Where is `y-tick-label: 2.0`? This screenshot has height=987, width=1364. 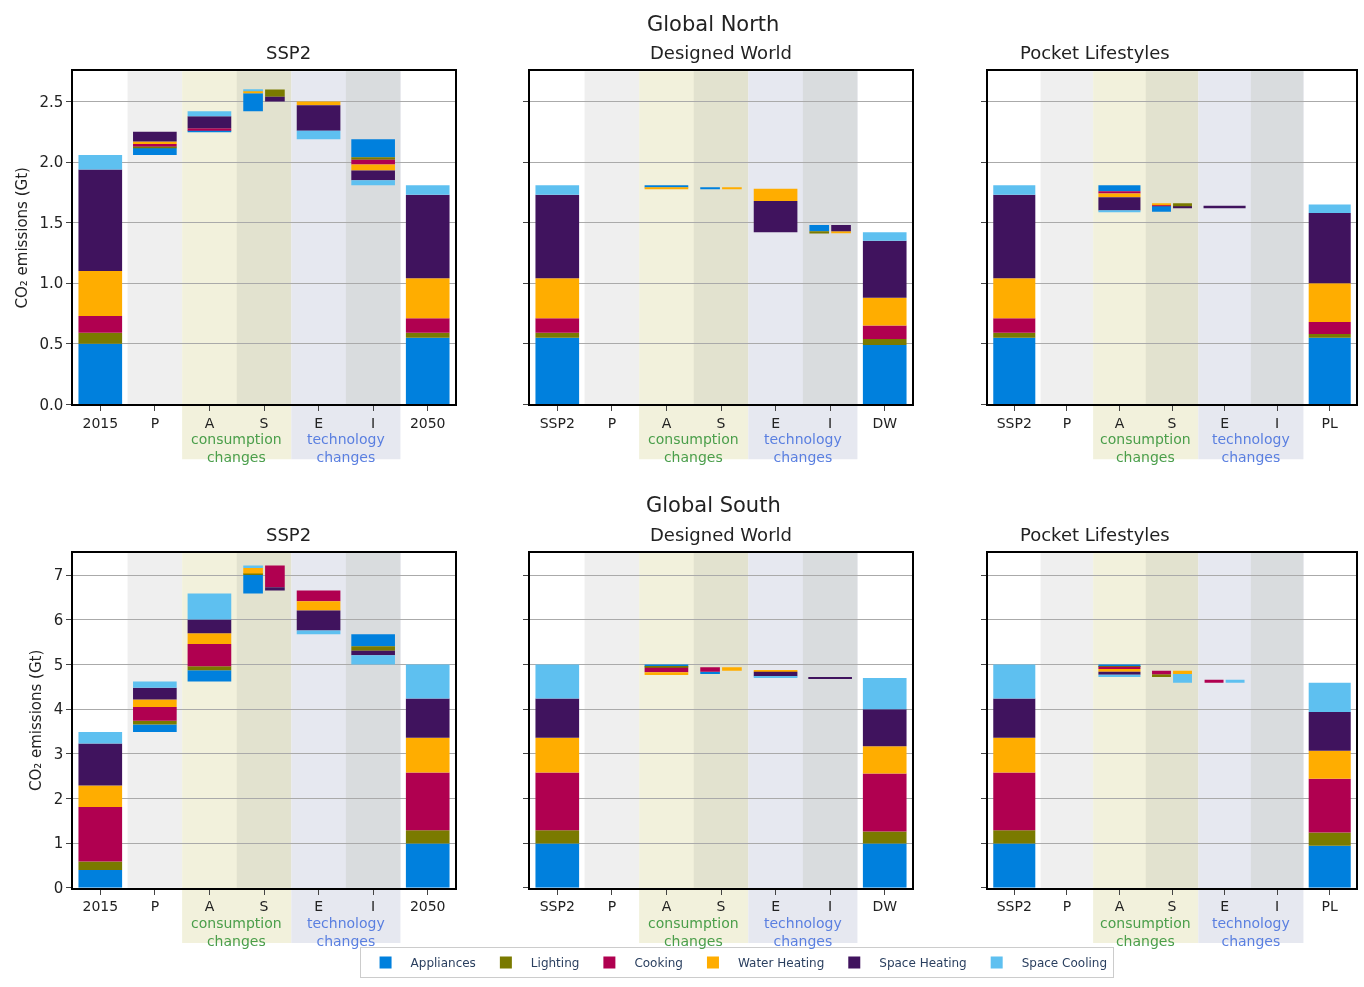
y-tick-label: 2.0 is located at coordinates (51, 162).